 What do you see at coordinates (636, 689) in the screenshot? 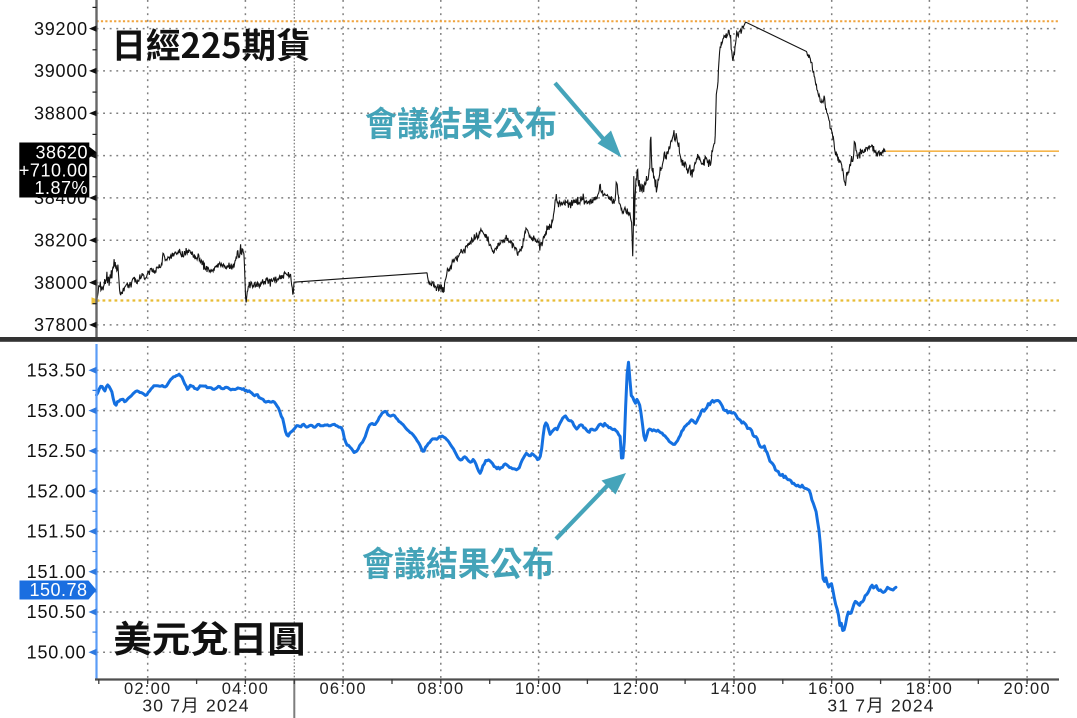
I see `svg-text: 12:00` at bounding box center [636, 689].